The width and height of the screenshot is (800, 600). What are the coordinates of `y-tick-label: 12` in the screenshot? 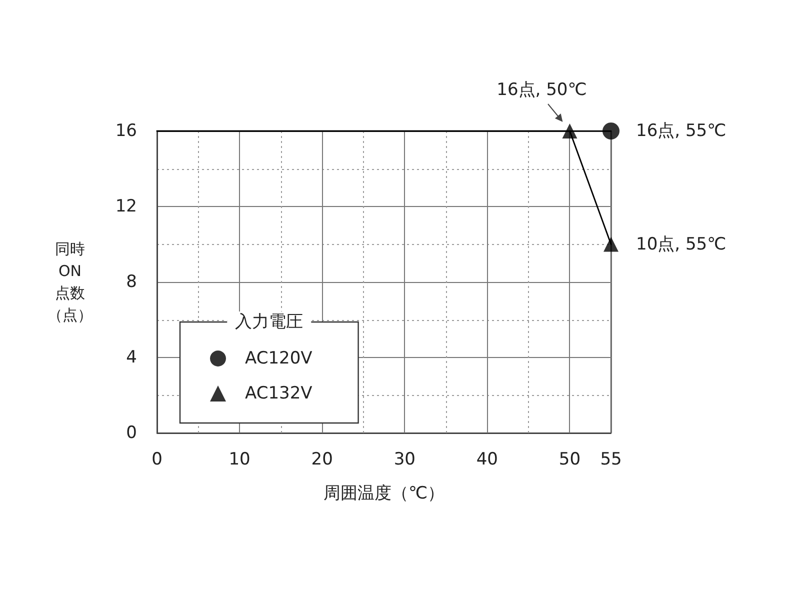 It's located at (126, 206).